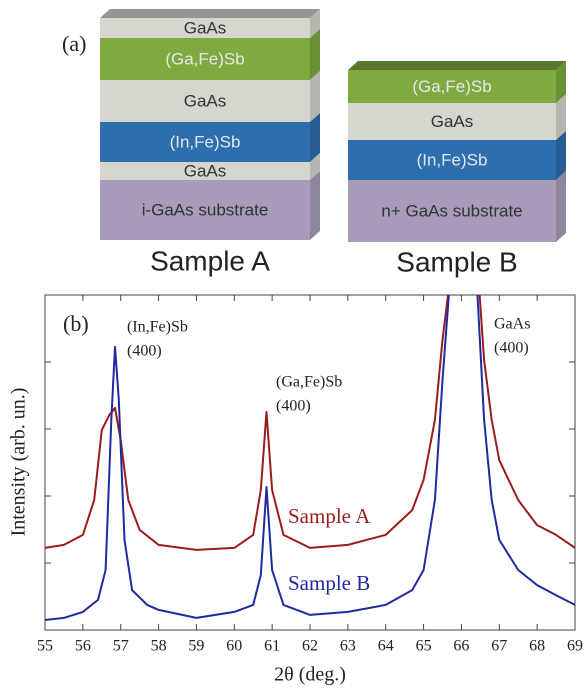 This screenshot has width=584, height=691. I want to click on x-tick-label: 61, so click(272, 646).